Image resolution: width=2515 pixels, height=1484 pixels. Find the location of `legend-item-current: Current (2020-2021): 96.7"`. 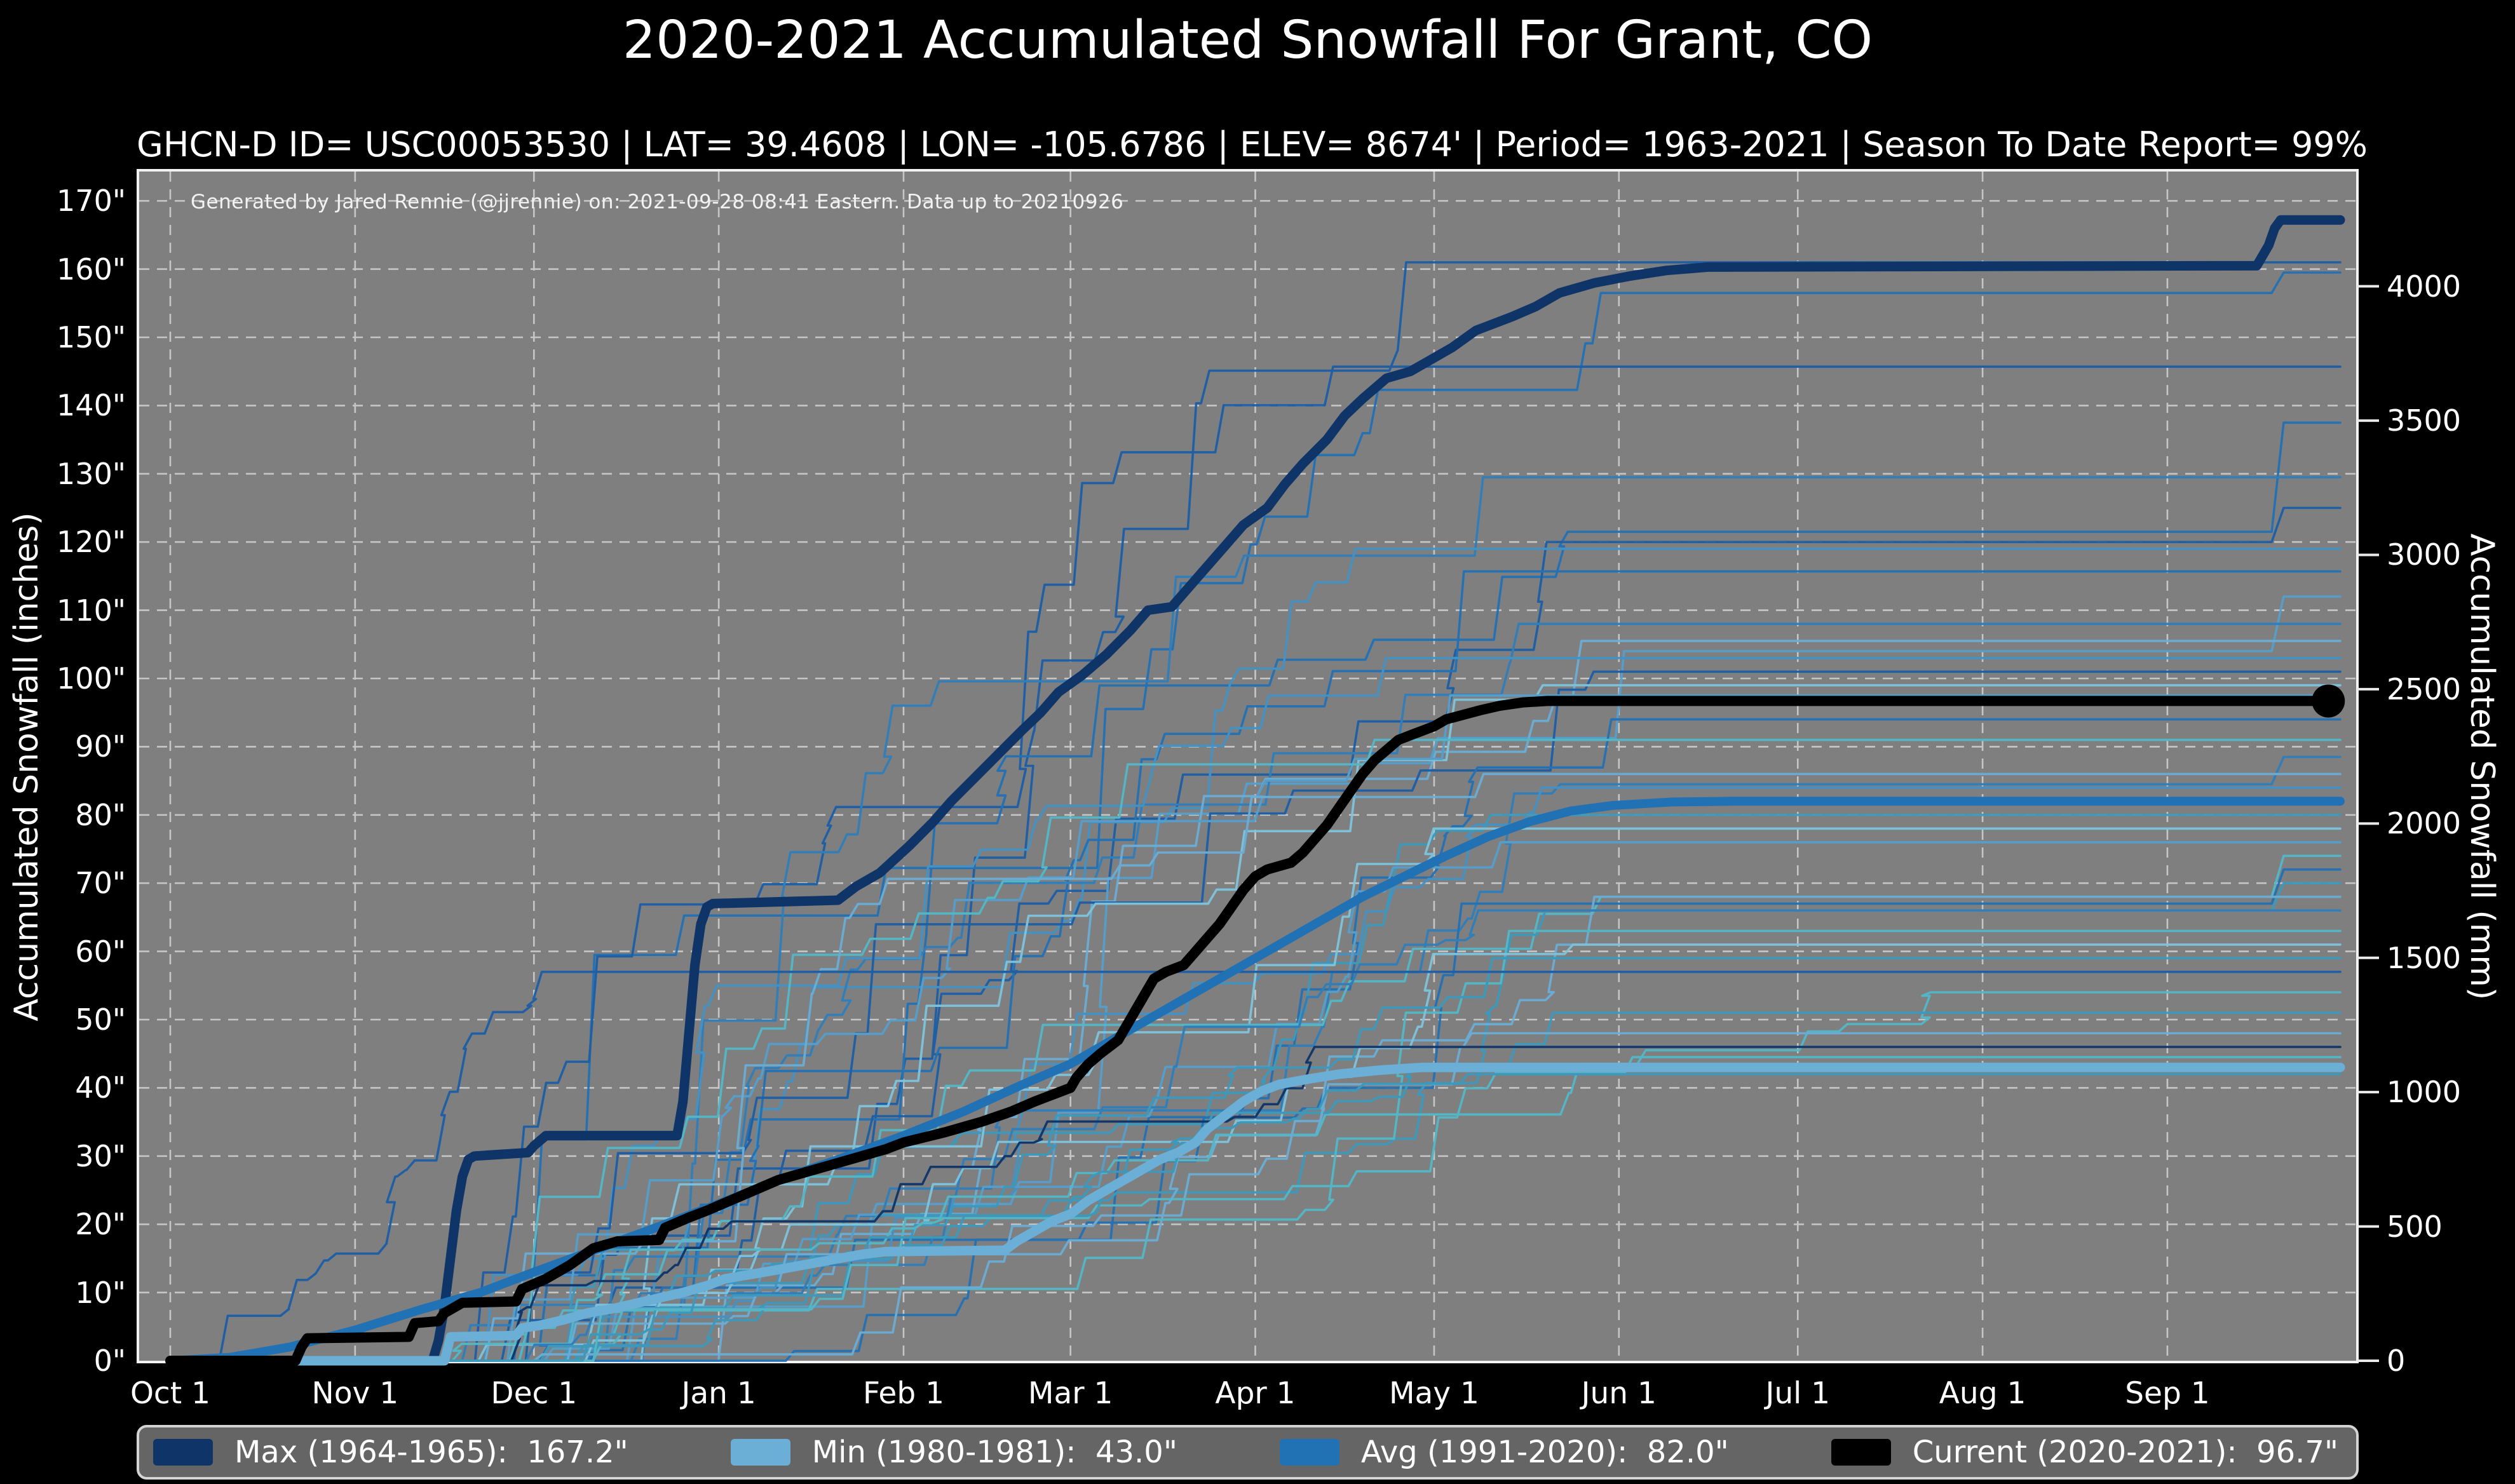

legend-item-current: Current (2020-2021): 96.7" is located at coordinates (2084, 1452).